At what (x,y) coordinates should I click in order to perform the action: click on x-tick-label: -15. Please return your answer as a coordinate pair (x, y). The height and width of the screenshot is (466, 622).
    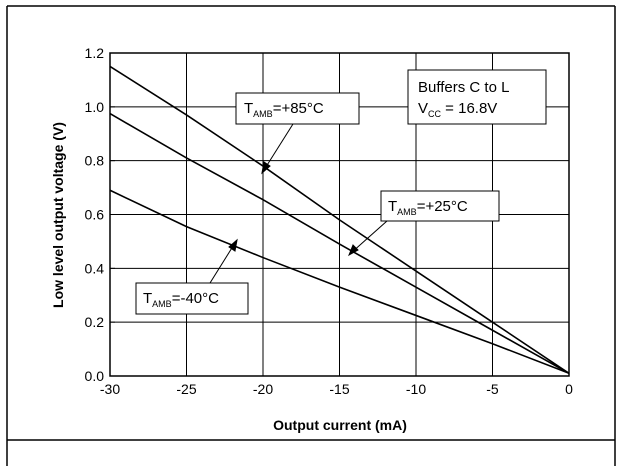
    Looking at the image, I should click on (339, 389).